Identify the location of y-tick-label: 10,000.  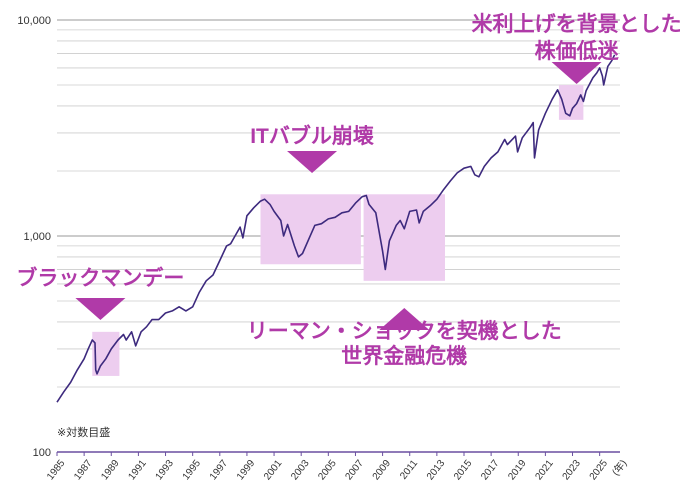
(34, 21).